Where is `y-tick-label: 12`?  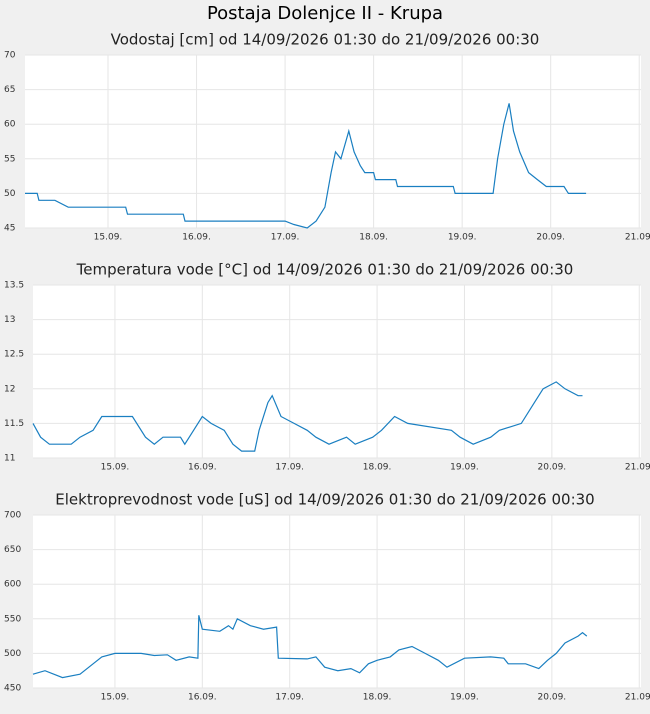 y-tick-label: 12 is located at coordinates (9, 389).